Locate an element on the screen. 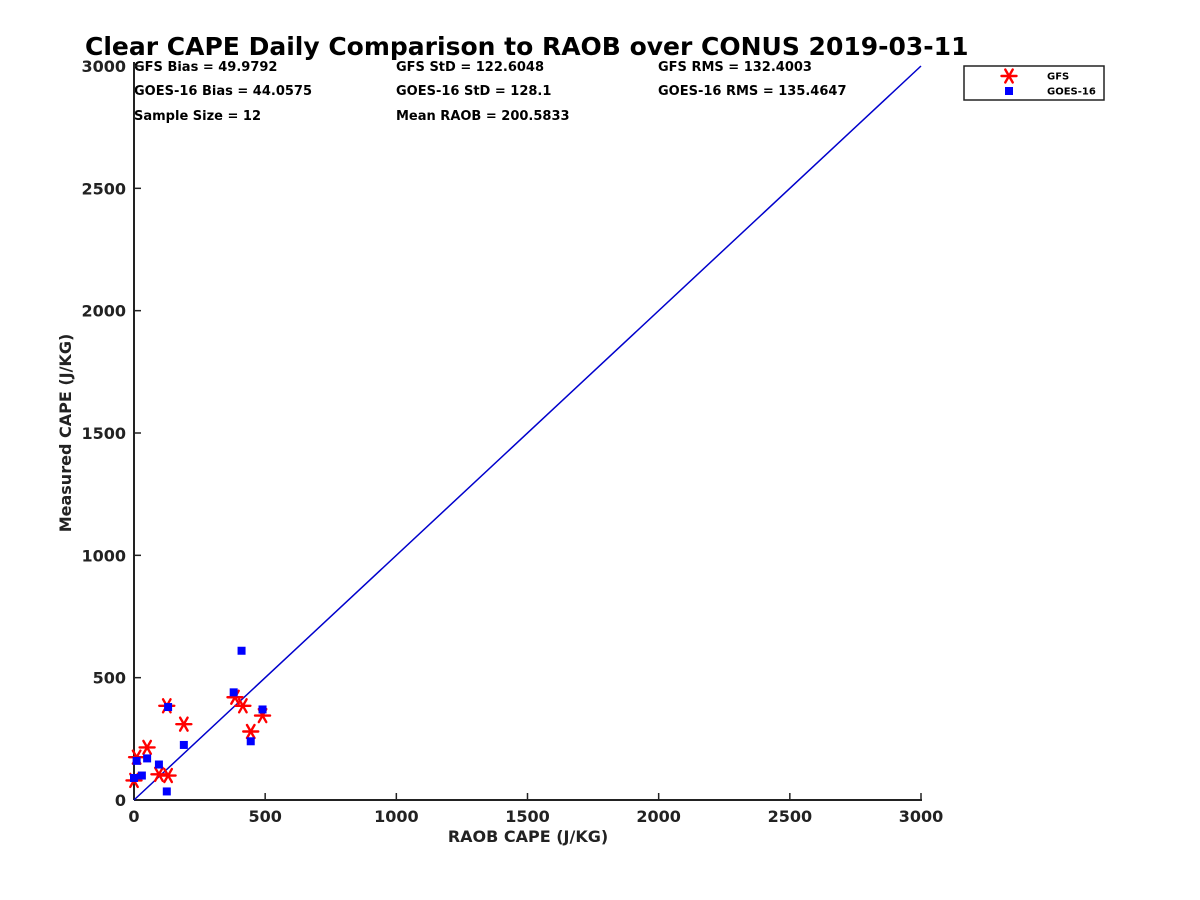  x-tick-label: 500 is located at coordinates (264, 816).